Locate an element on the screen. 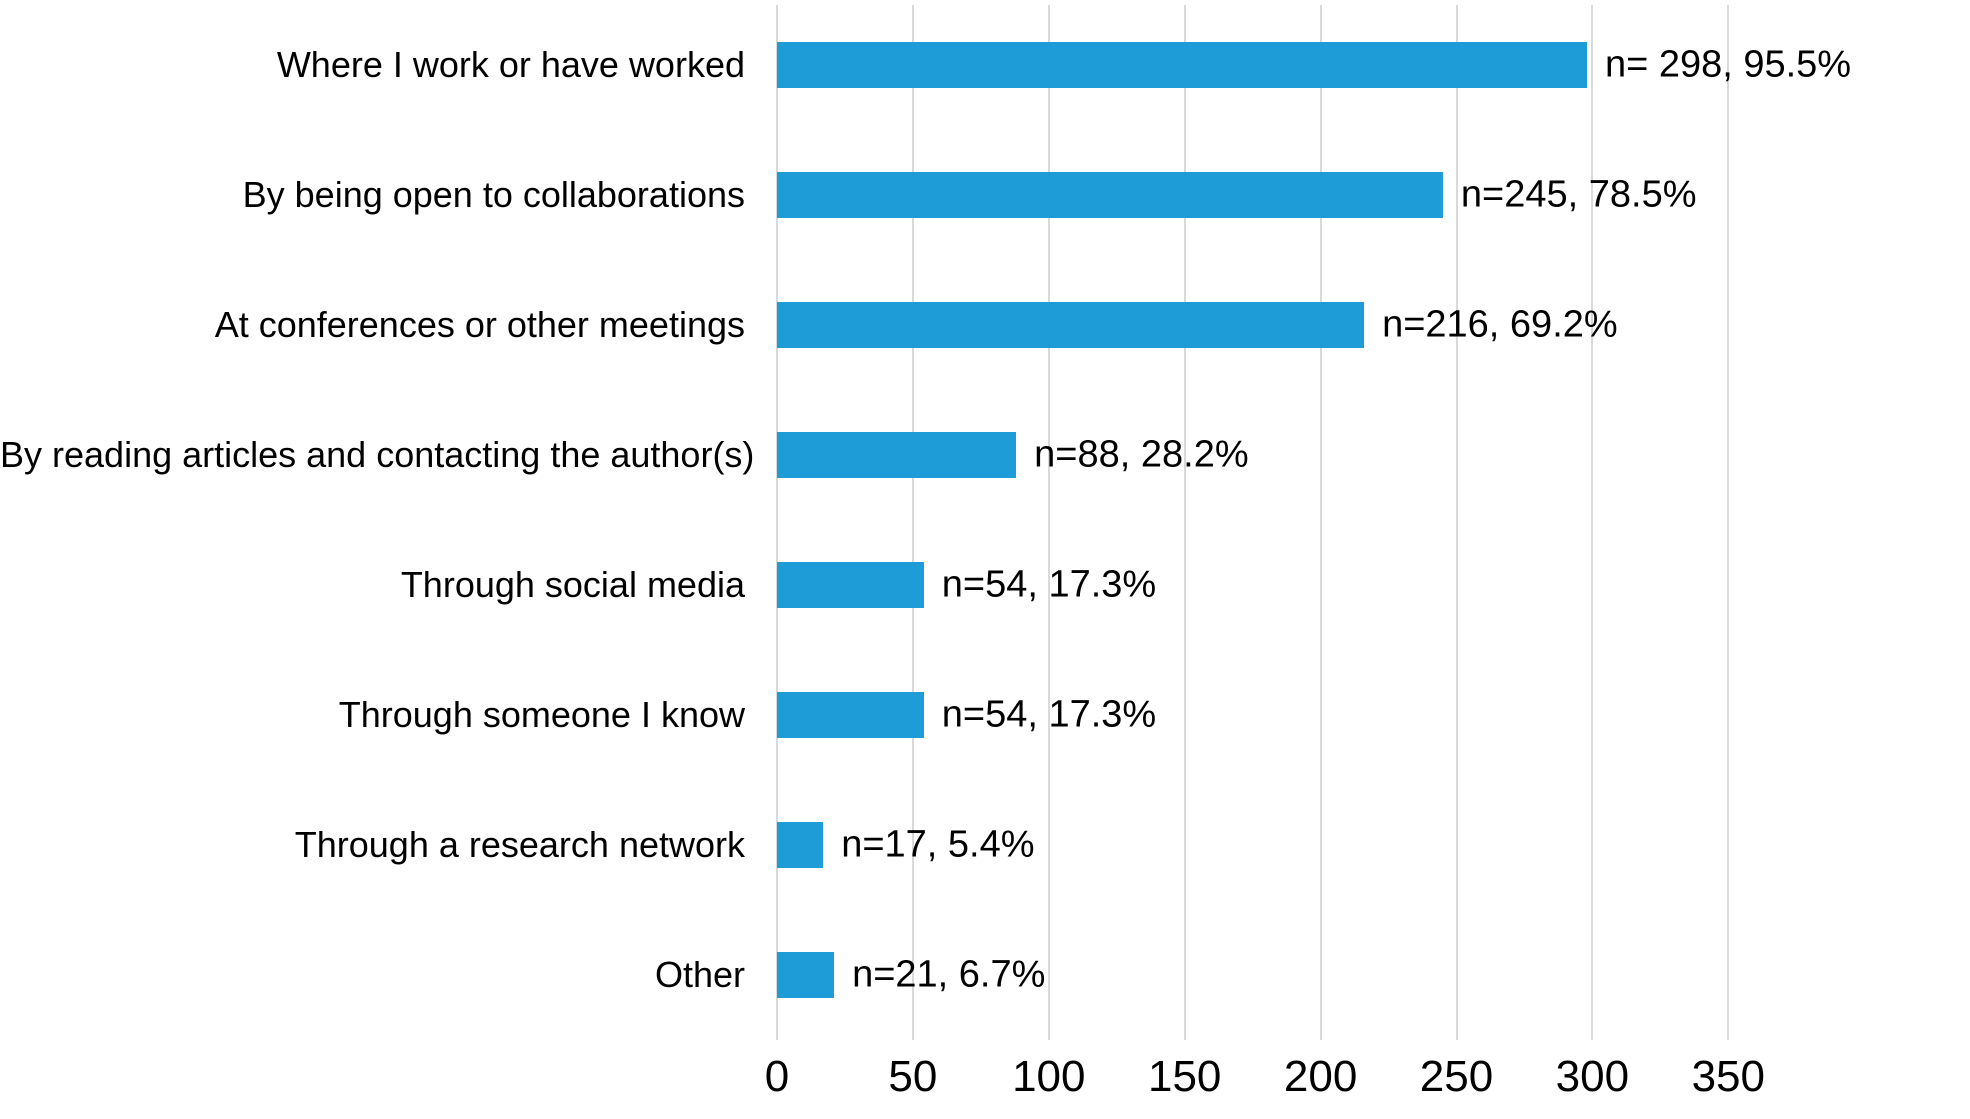  bar-value-label: n= 298, 95.5% is located at coordinates (1728, 64).